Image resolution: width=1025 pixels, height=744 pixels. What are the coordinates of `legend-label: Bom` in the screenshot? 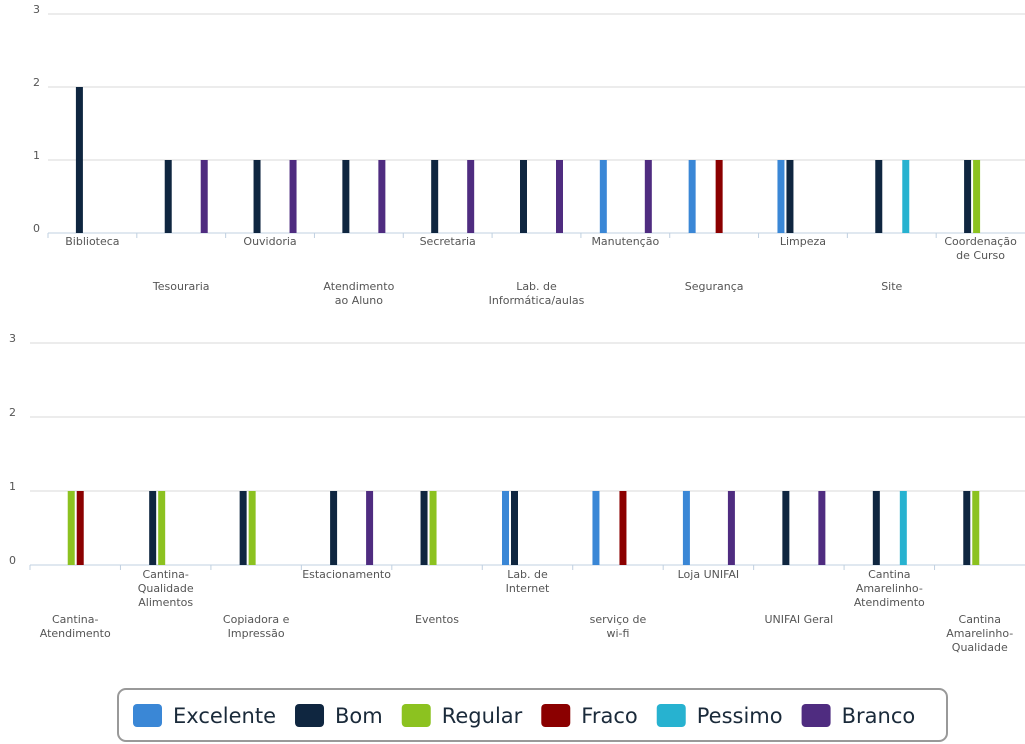 It's located at (359, 716).